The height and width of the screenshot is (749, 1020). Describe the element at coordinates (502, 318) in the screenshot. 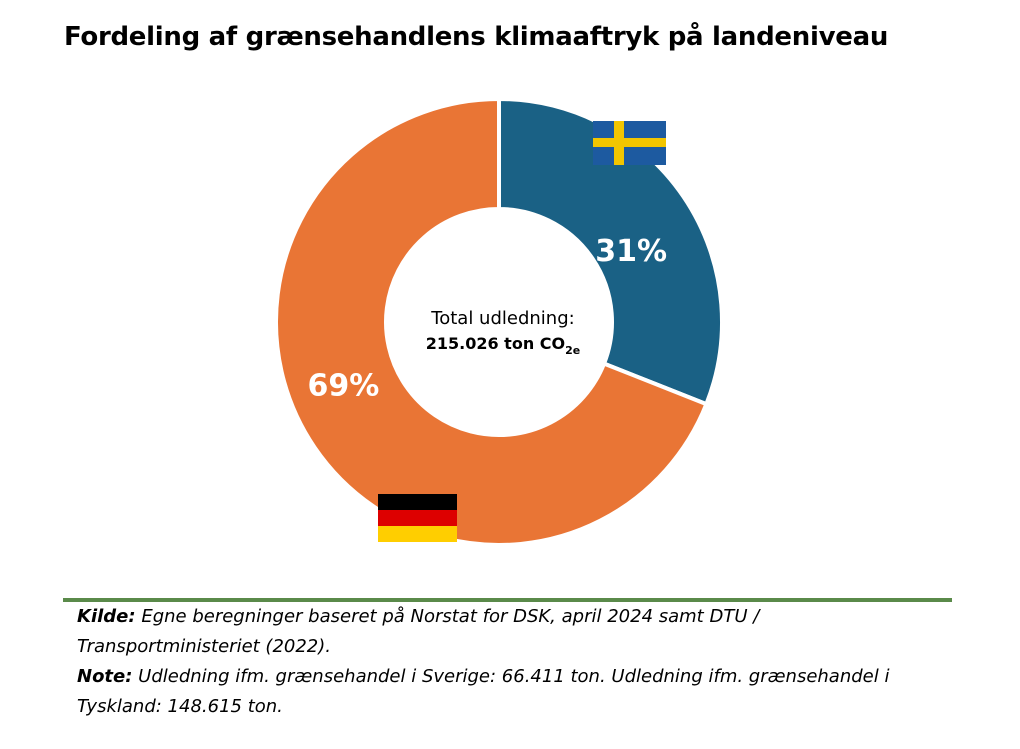

I see `center-total-label: Total udledning:` at that location.